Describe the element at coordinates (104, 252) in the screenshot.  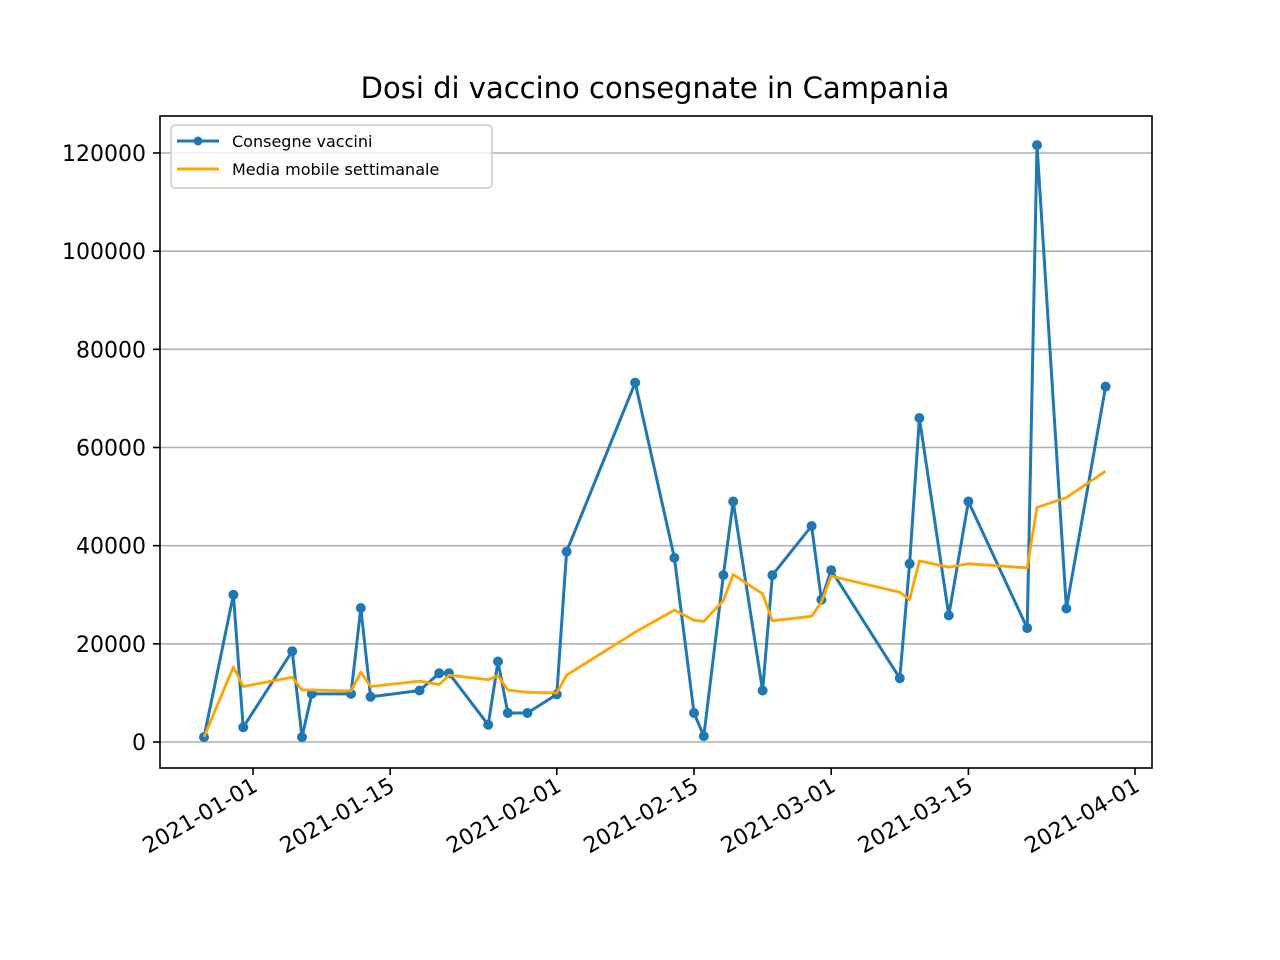
I see `y-tick-label: 100000` at that location.